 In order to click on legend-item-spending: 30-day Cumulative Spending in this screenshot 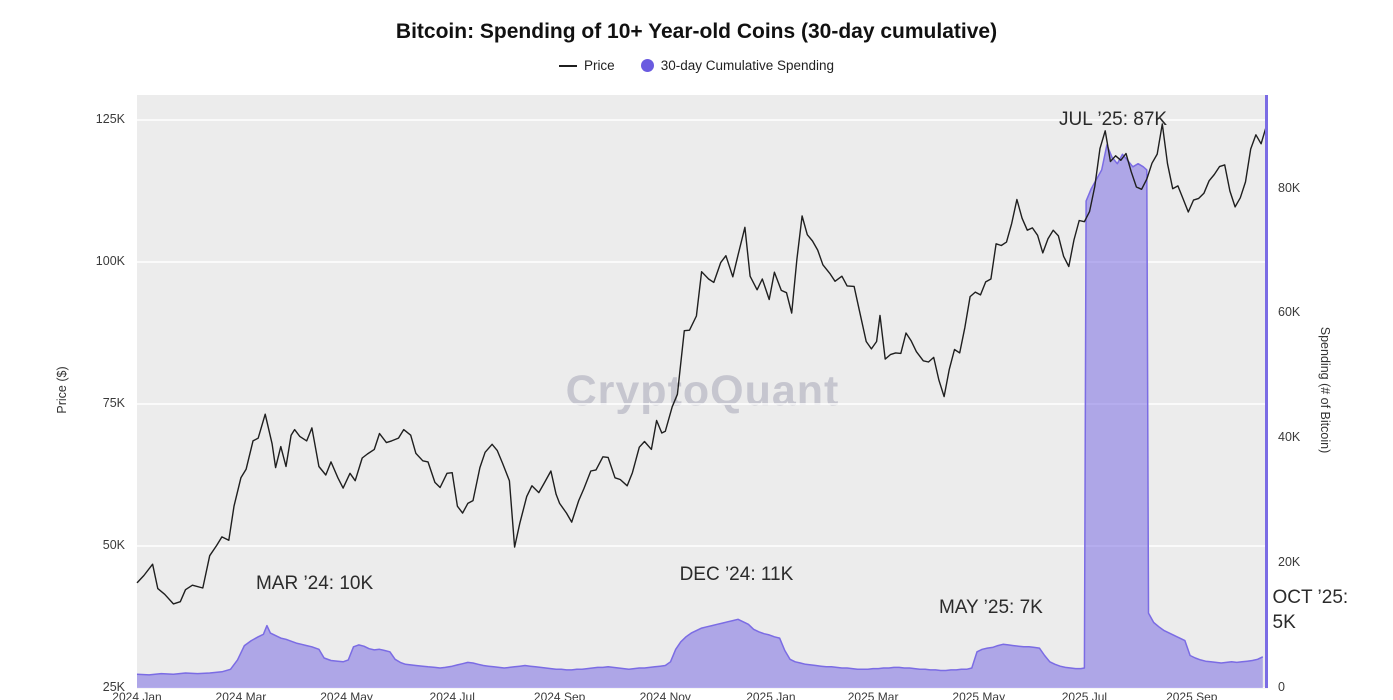, I will do `click(737, 65)`.